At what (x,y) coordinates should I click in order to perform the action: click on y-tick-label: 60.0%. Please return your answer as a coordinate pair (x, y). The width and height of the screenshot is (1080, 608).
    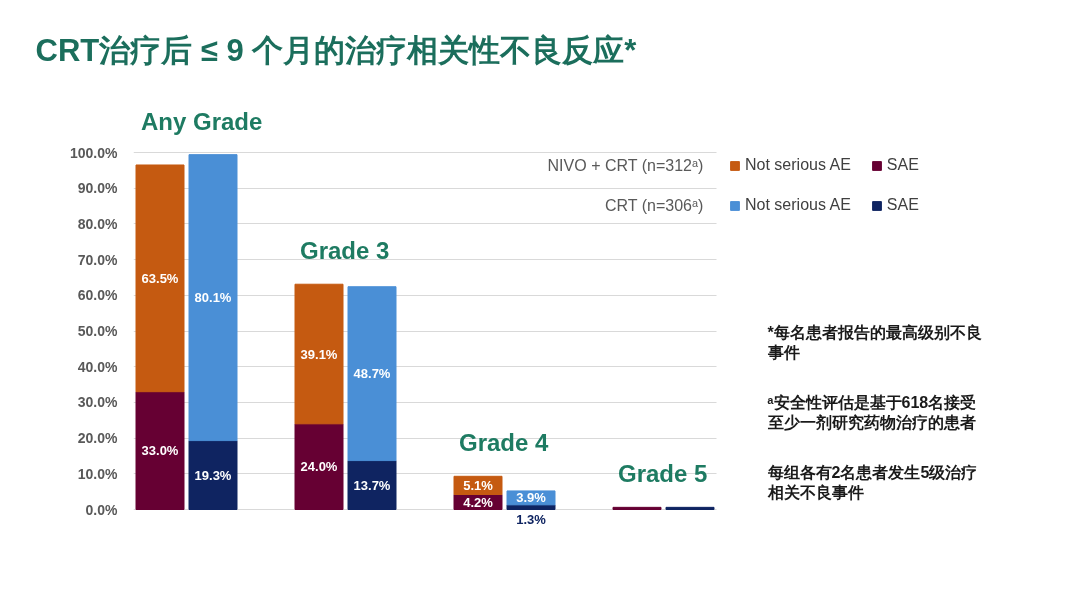
    Looking at the image, I should click on (98, 295).